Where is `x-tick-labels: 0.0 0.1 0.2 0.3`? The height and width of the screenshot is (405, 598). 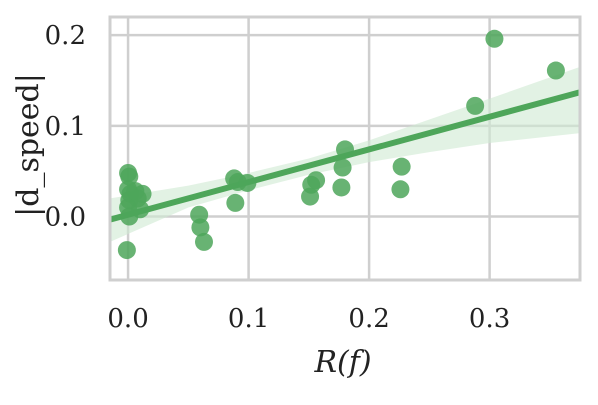 x-tick-labels: 0.0 0.1 0.2 0.3 is located at coordinates (308, 319).